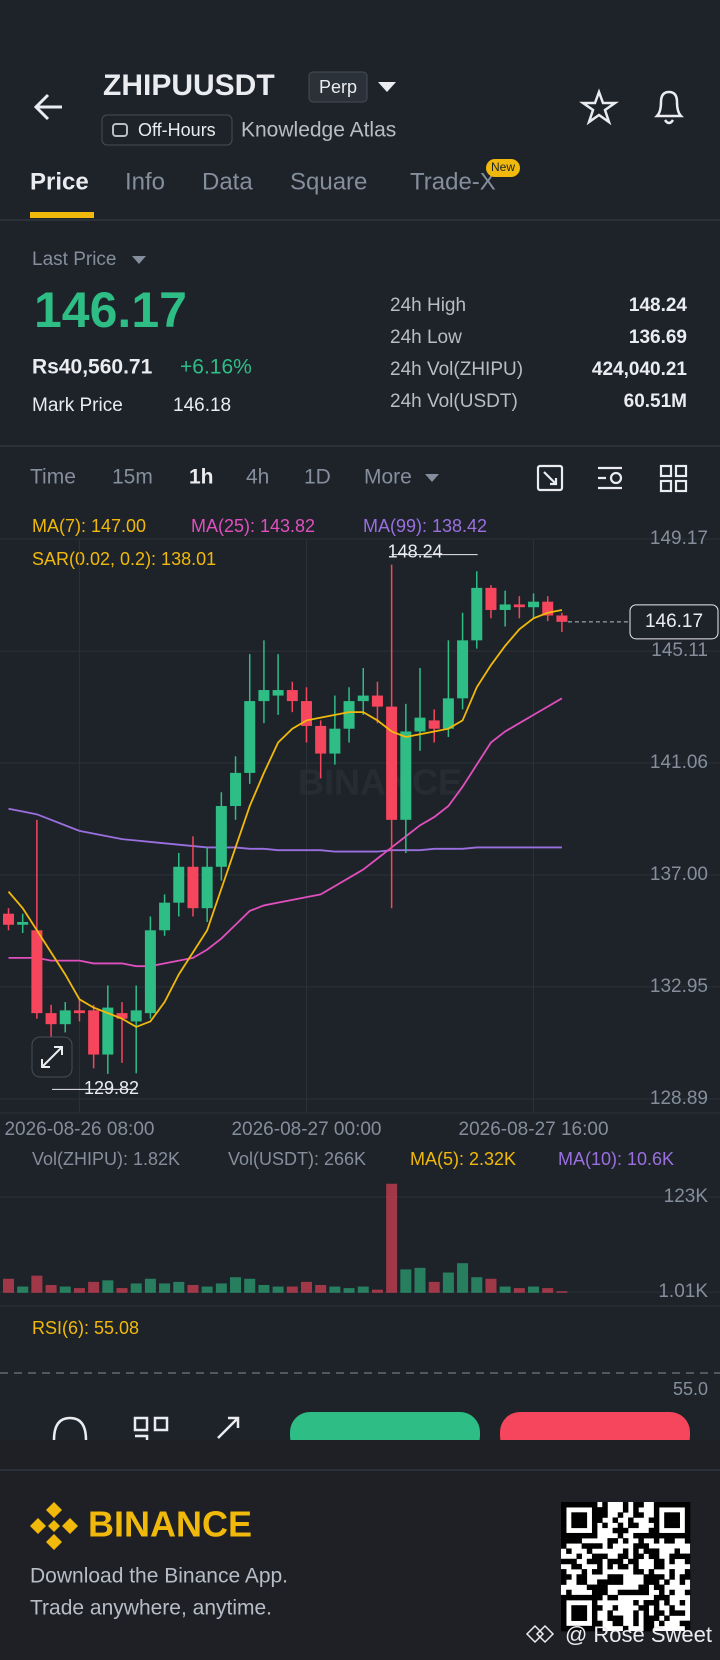  Describe the element at coordinates (679, 650) in the screenshot. I see `y-tick-label: 145.11` at that location.